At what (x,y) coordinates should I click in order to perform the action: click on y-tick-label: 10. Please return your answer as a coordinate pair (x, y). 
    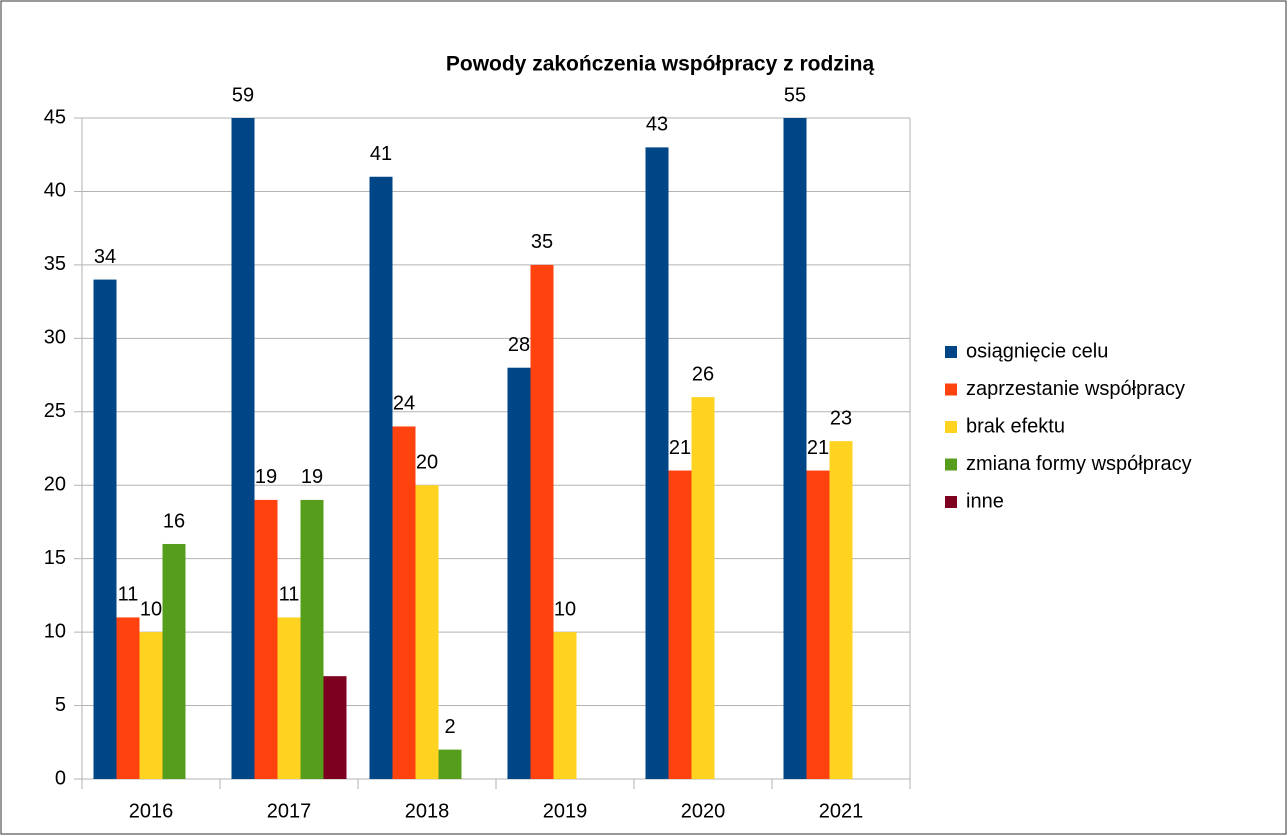
    Looking at the image, I should click on (55, 631).